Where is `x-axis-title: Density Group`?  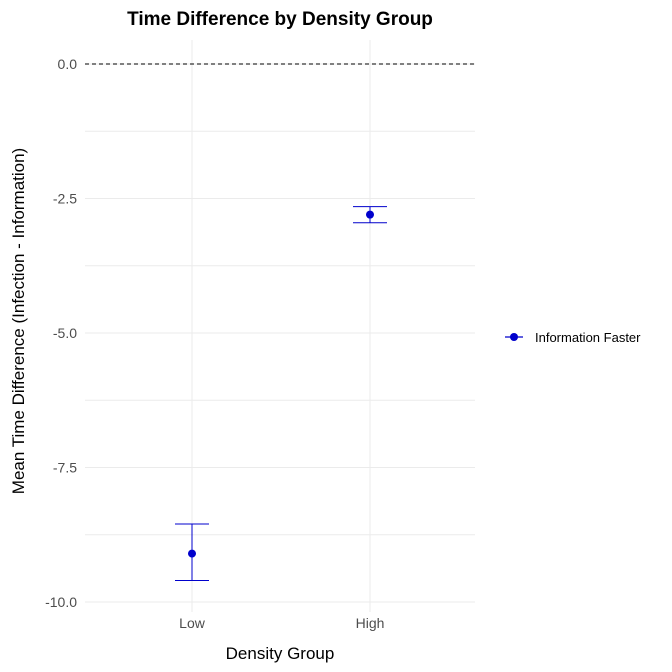
x-axis-title: Density Group is located at coordinates (280, 653).